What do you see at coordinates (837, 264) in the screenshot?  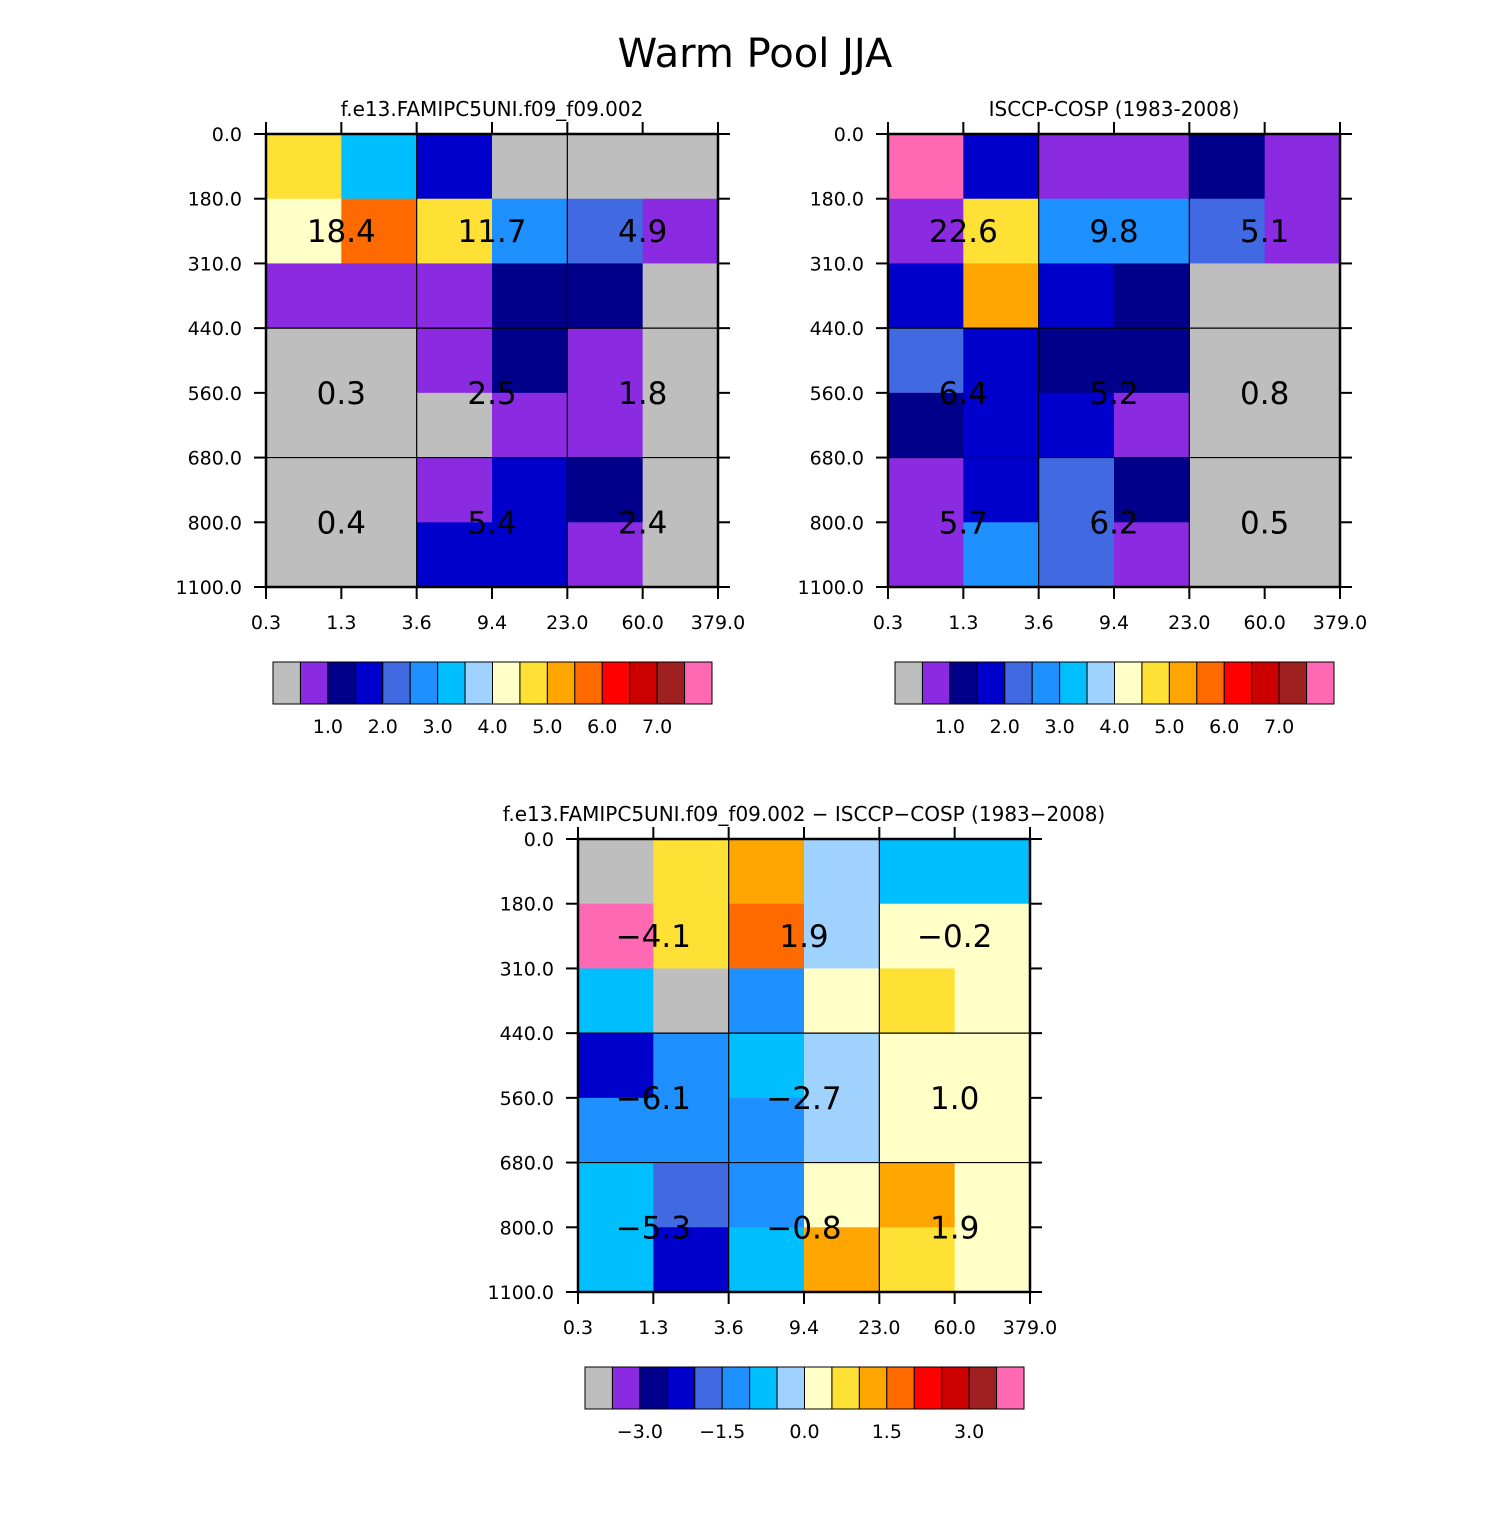 I see `y-tick-label: 310.0` at bounding box center [837, 264].